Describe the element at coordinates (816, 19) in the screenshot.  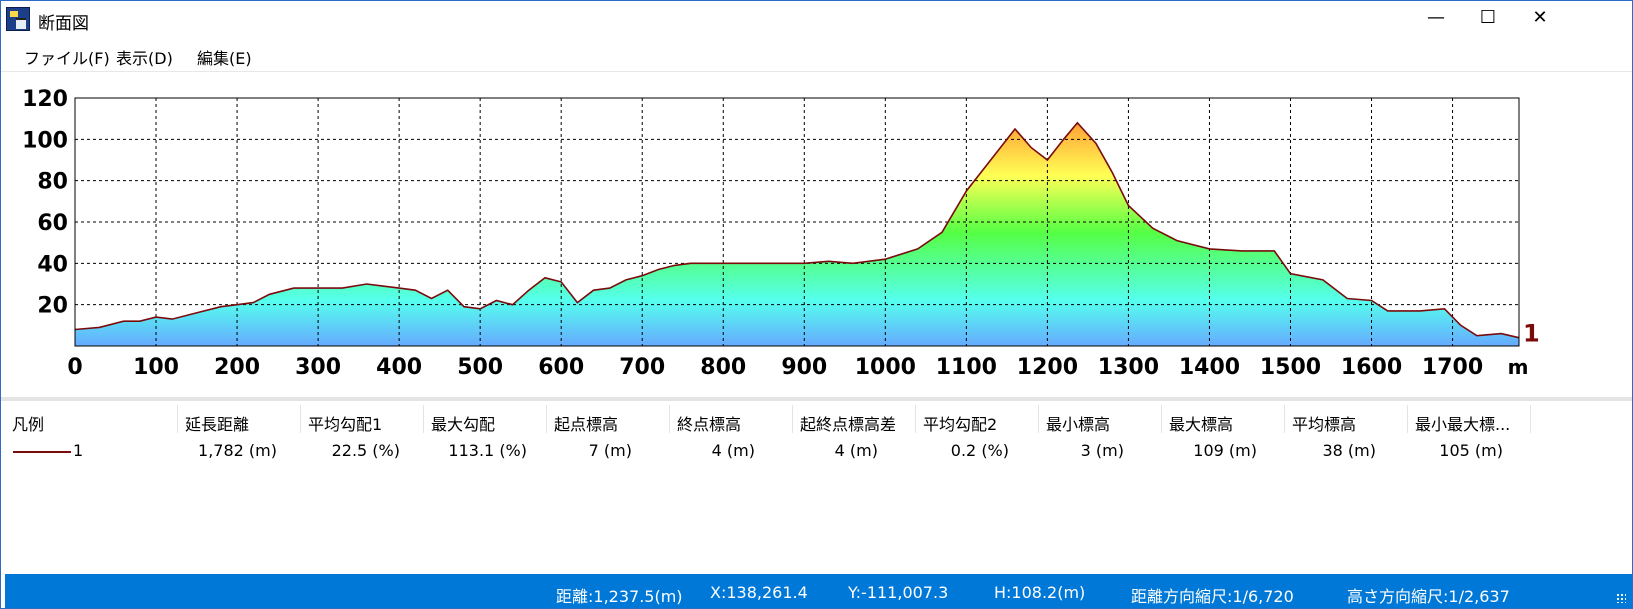
I see `title-bar: 断面図 — ☐ ✕` at that location.